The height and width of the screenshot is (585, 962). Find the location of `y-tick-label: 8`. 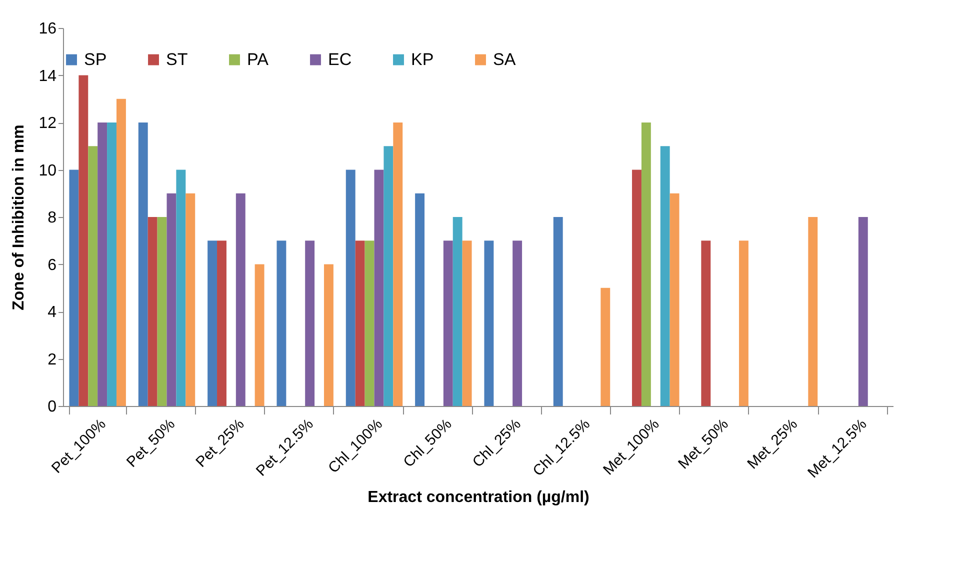

y-tick-label: 8 is located at coordinates (52, 218).